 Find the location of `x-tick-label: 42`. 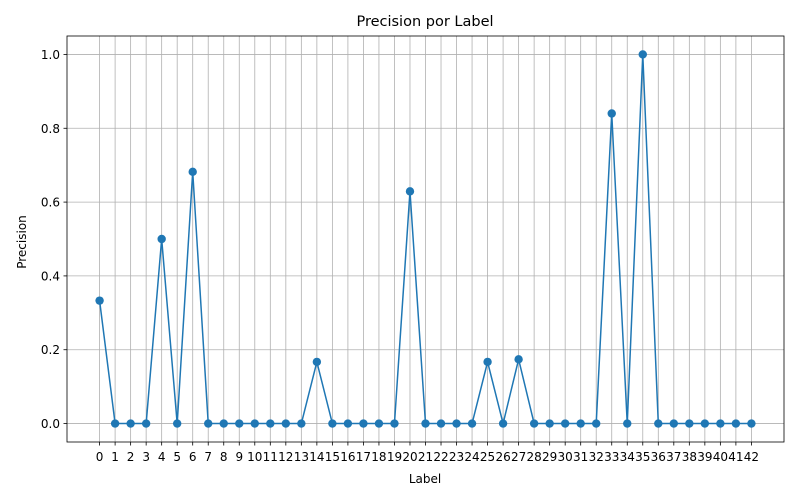

x-tick-label: 42 is located at coordinates (751, 457).